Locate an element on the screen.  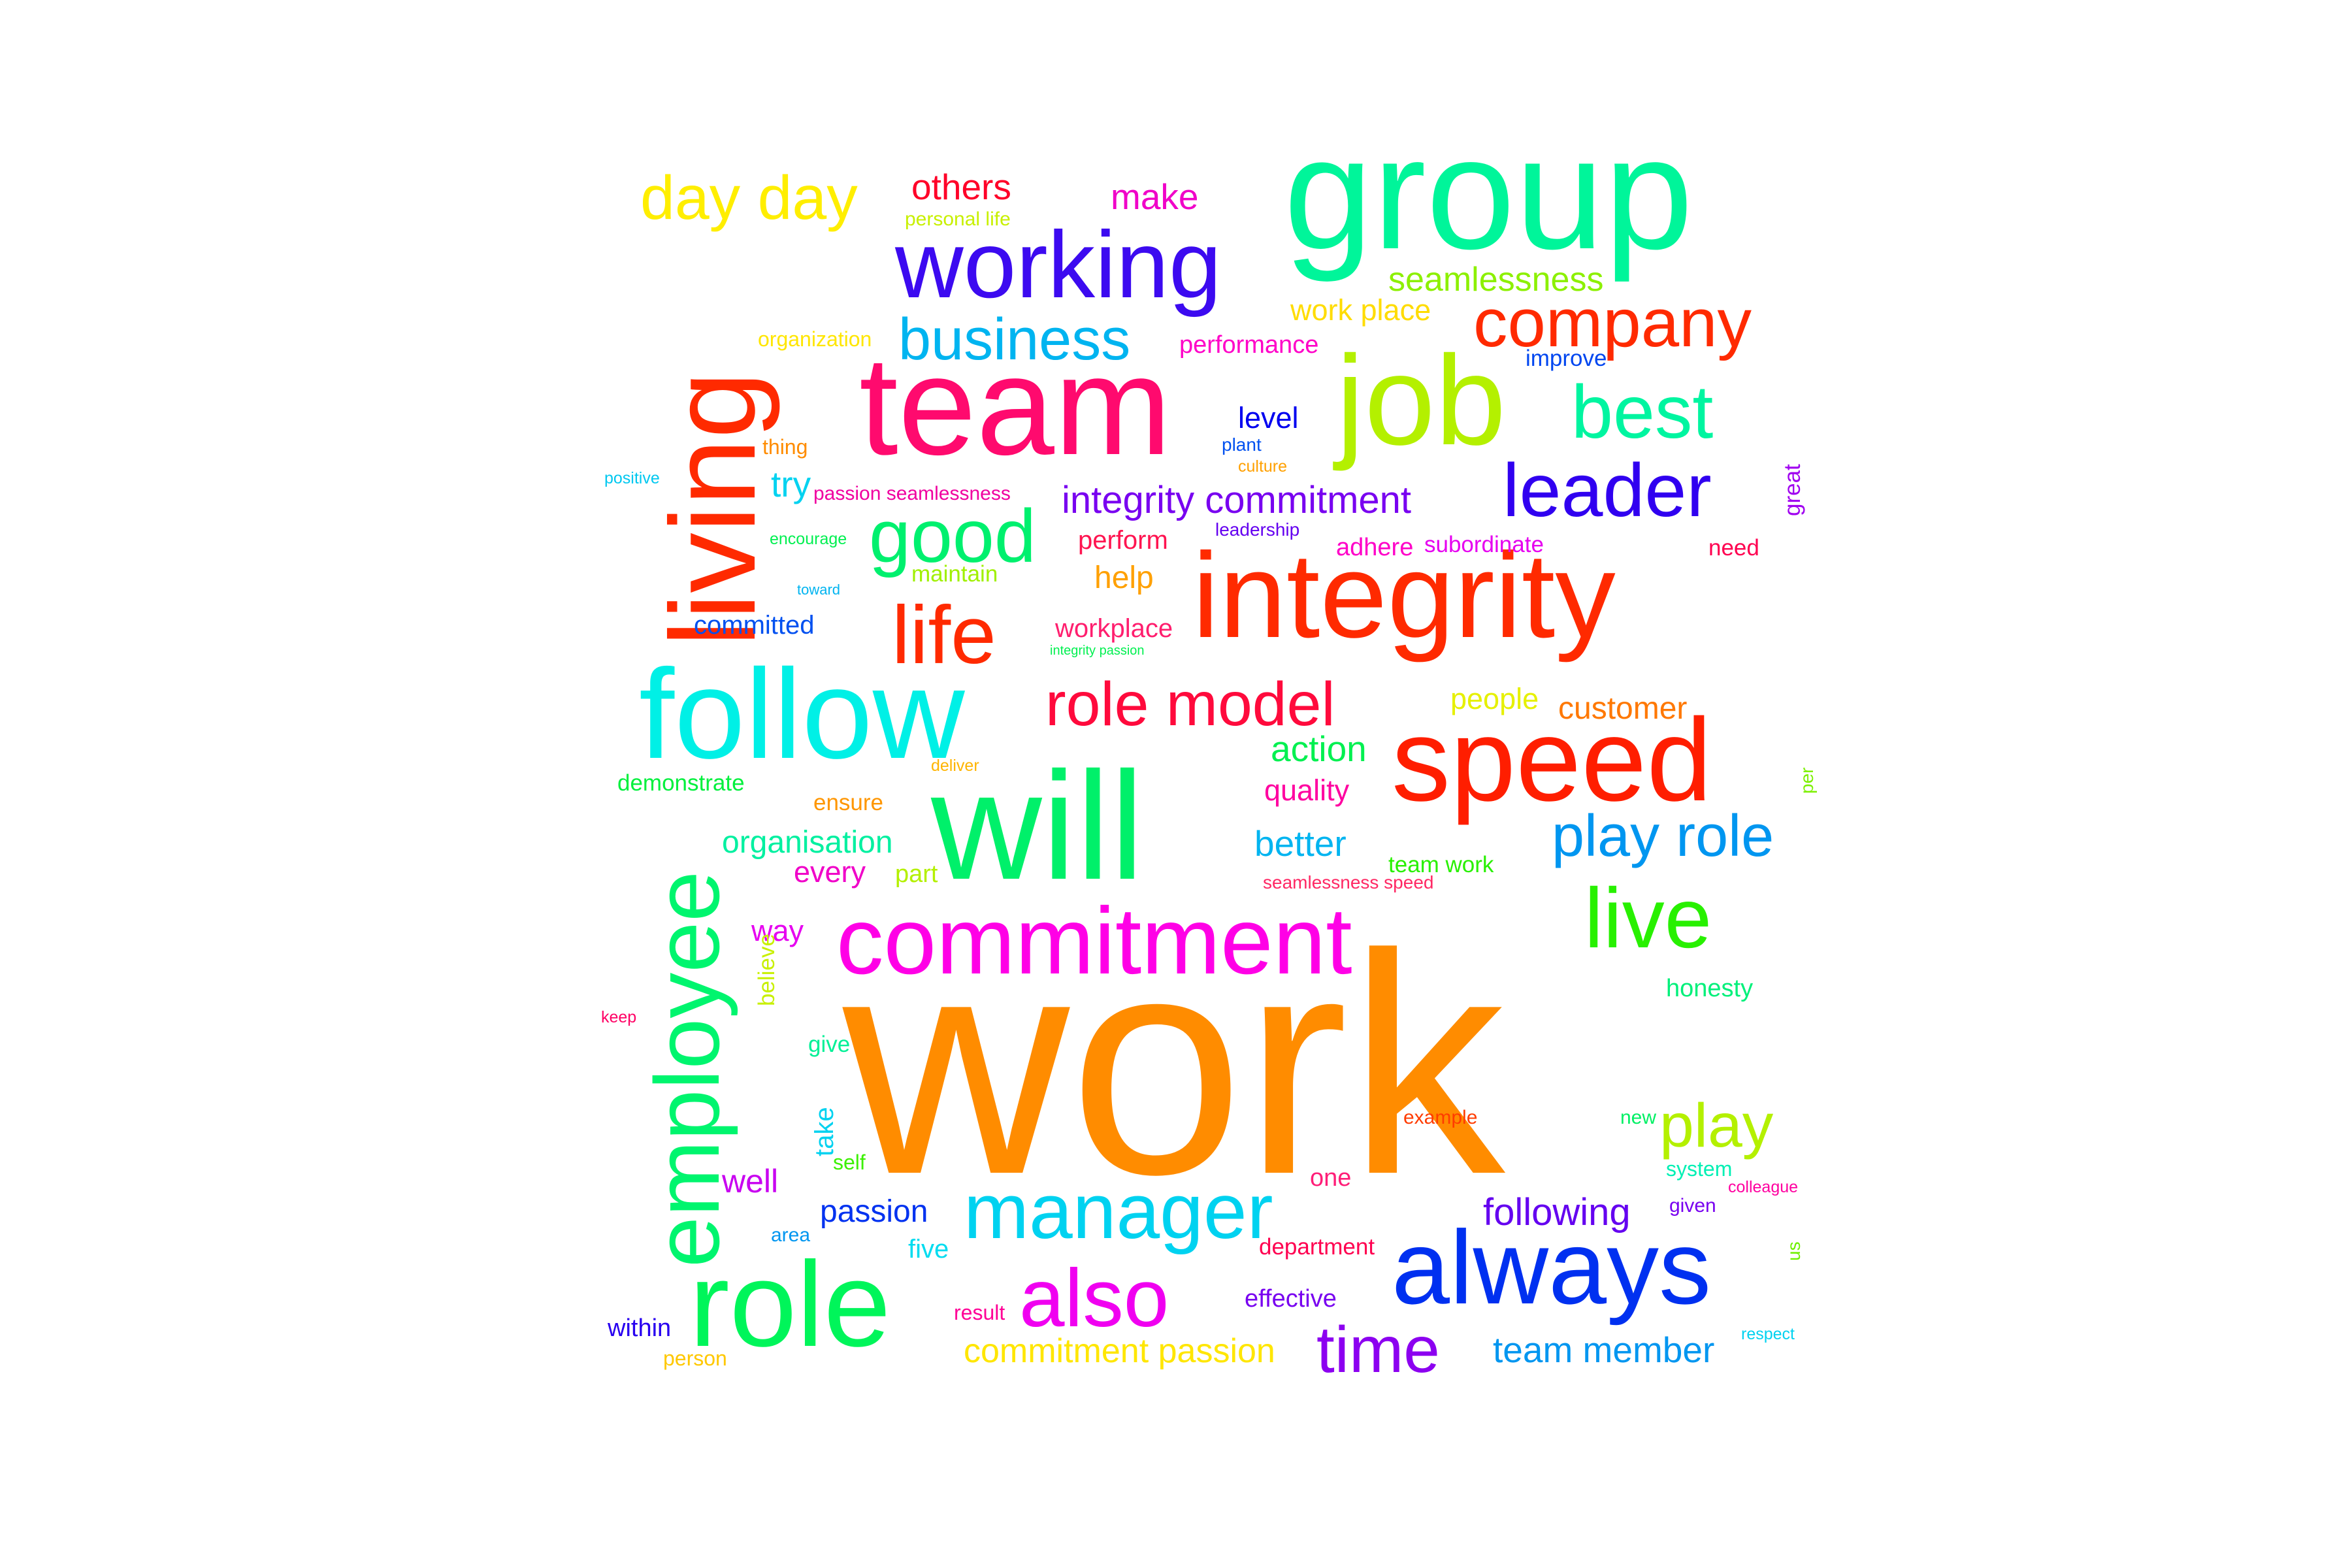
cloud-word: live is located at coordinates (1648, 918).